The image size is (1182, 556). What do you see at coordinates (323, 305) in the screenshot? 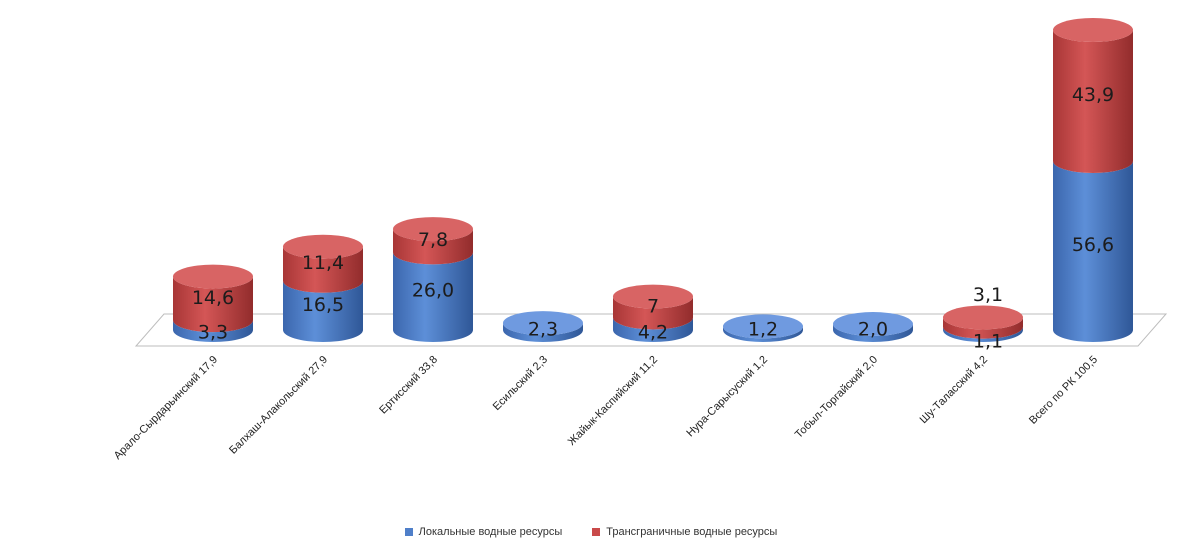
I see `data-label-local-1: 16,5` at bounding box center [323, 305].